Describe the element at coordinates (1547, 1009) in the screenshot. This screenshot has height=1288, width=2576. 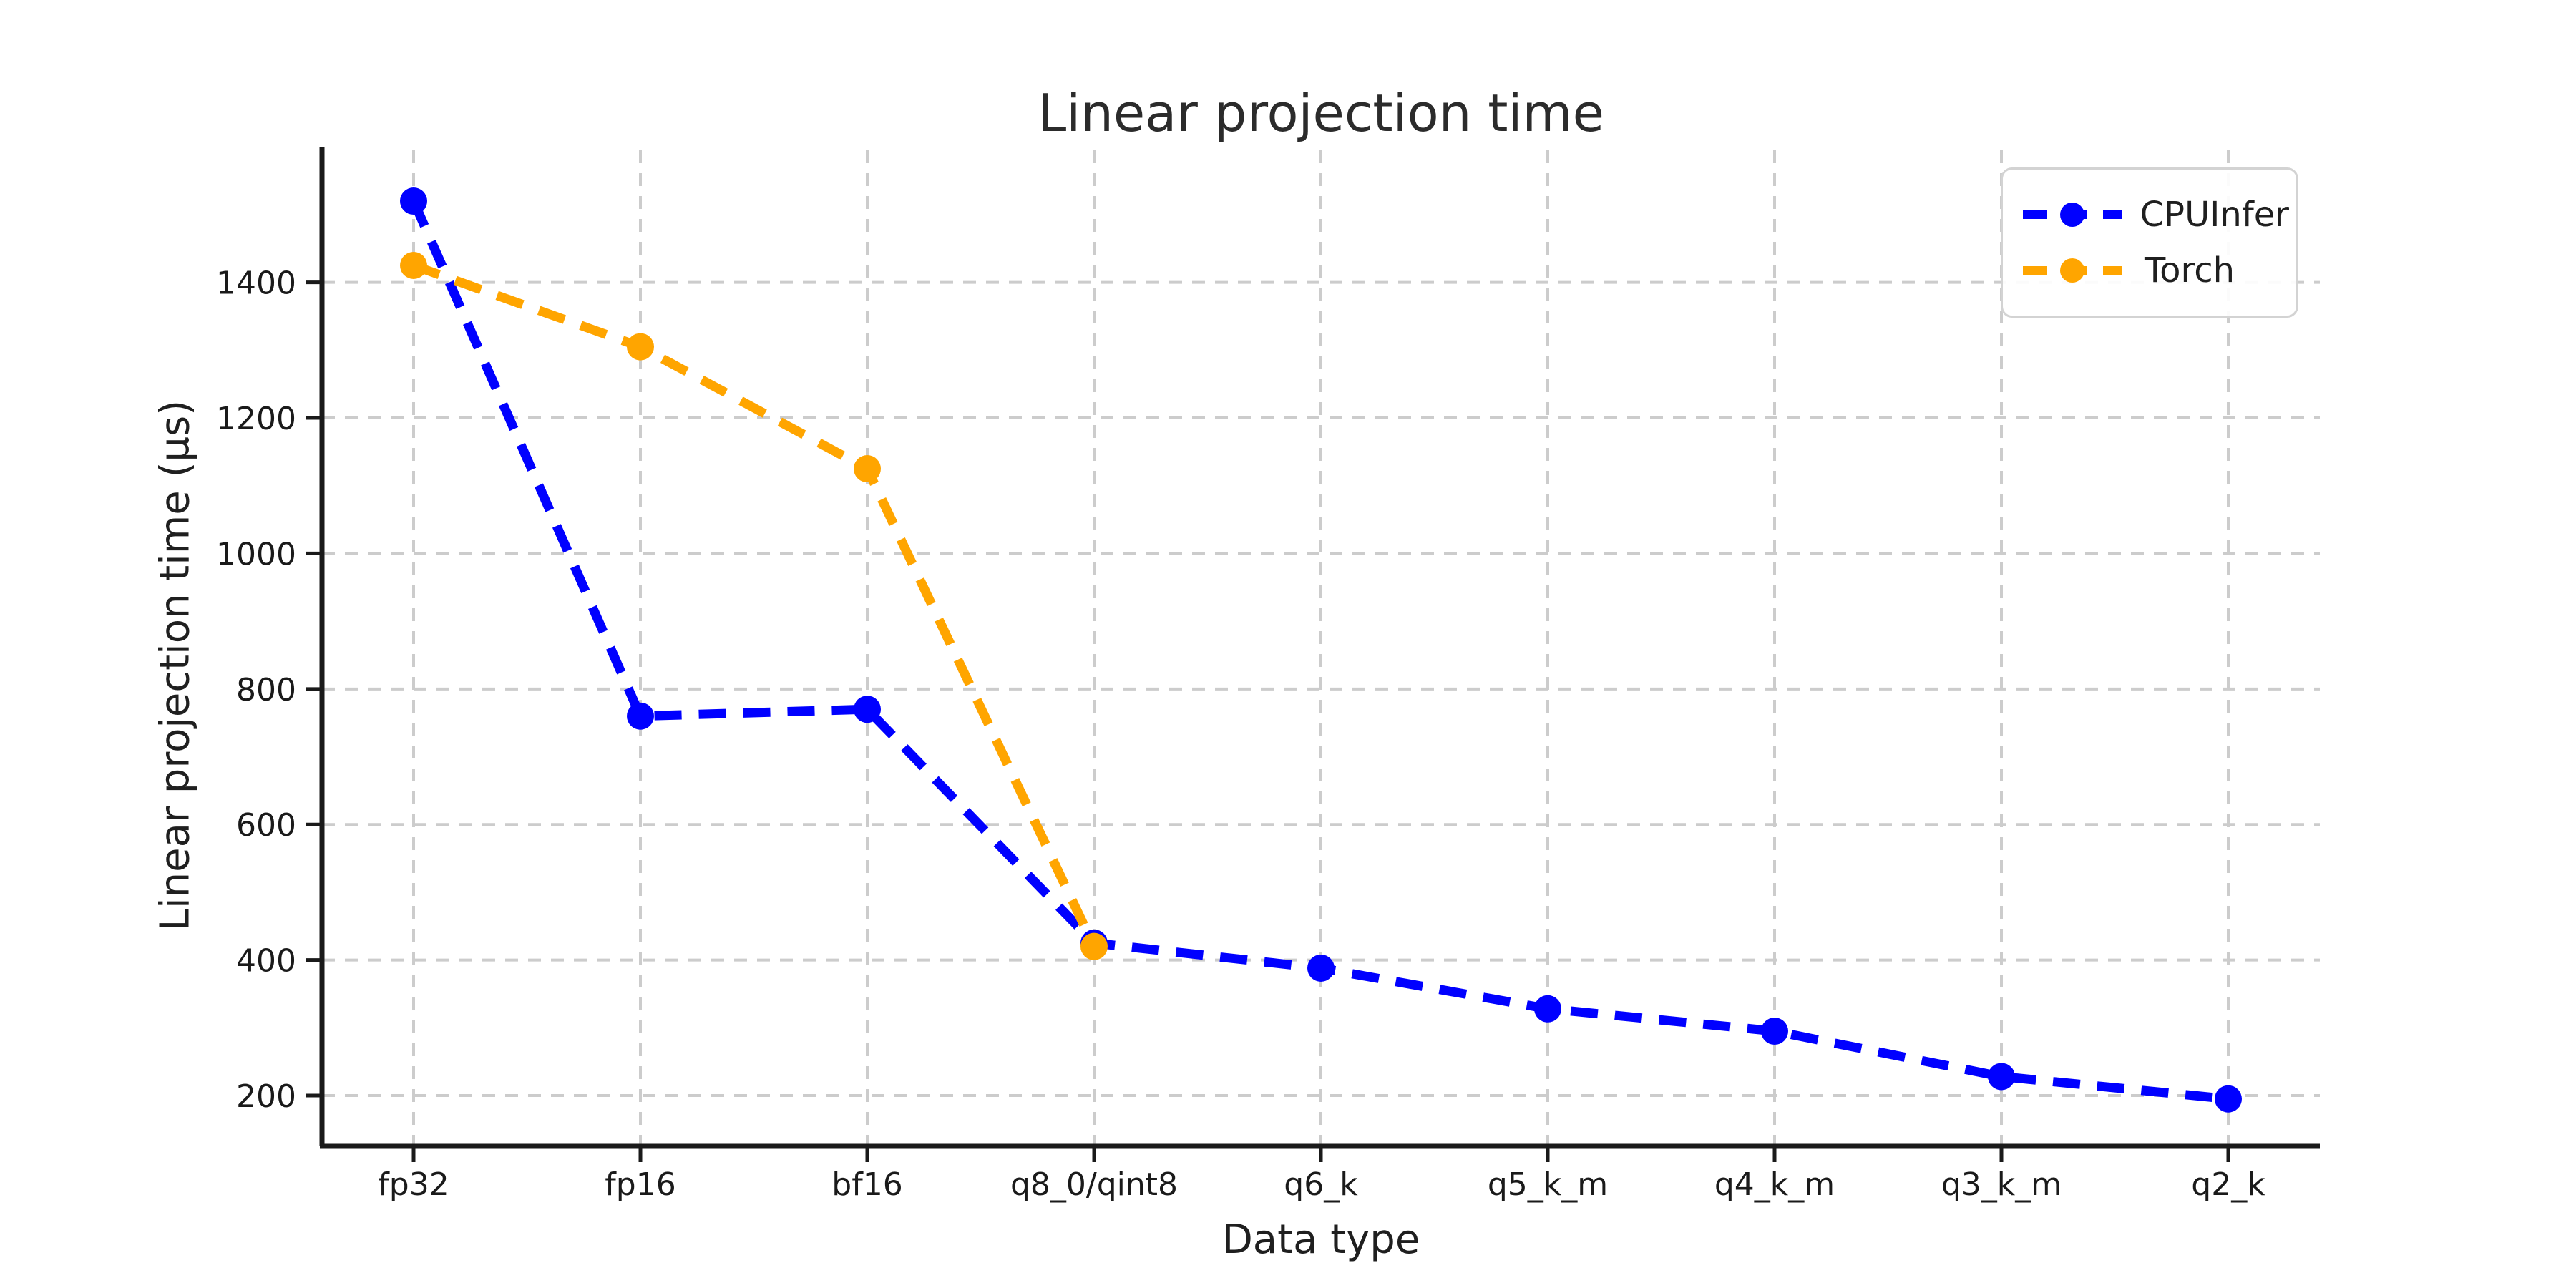
I see `data-point-cpuinfer-q5_k_m` at that location.